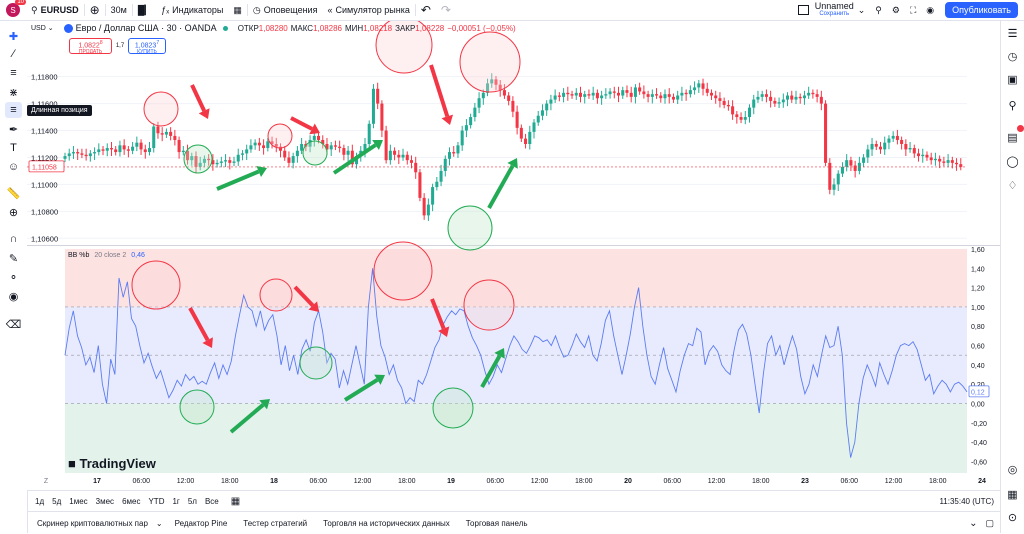 This screenshot has height=534, width=1024. Describe the element at coordinates (13, 36) in the screenshot. I see `crosshair-tool: ✚` at that location.